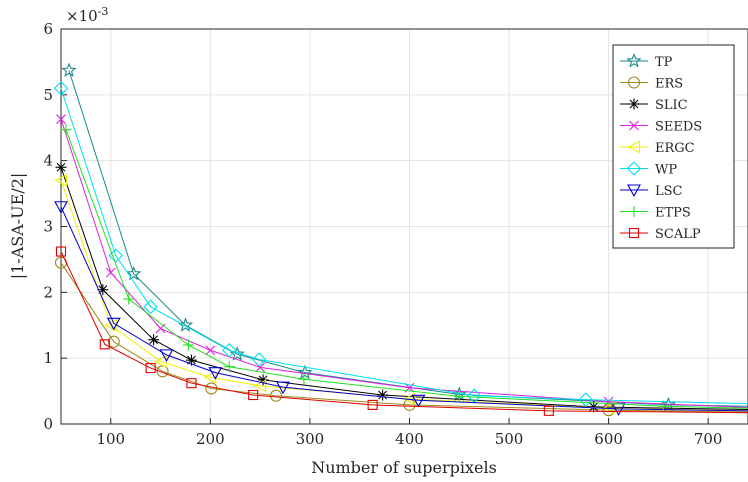  Describe the element at coordinates (666, 170) in the screenshot. I see `legend-label: WP` at that location.